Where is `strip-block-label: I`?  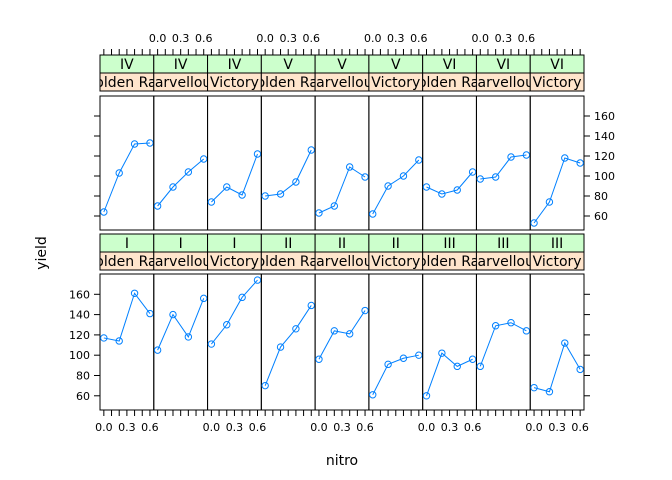
strip-block-label: I is located at coordinates (234, 244).